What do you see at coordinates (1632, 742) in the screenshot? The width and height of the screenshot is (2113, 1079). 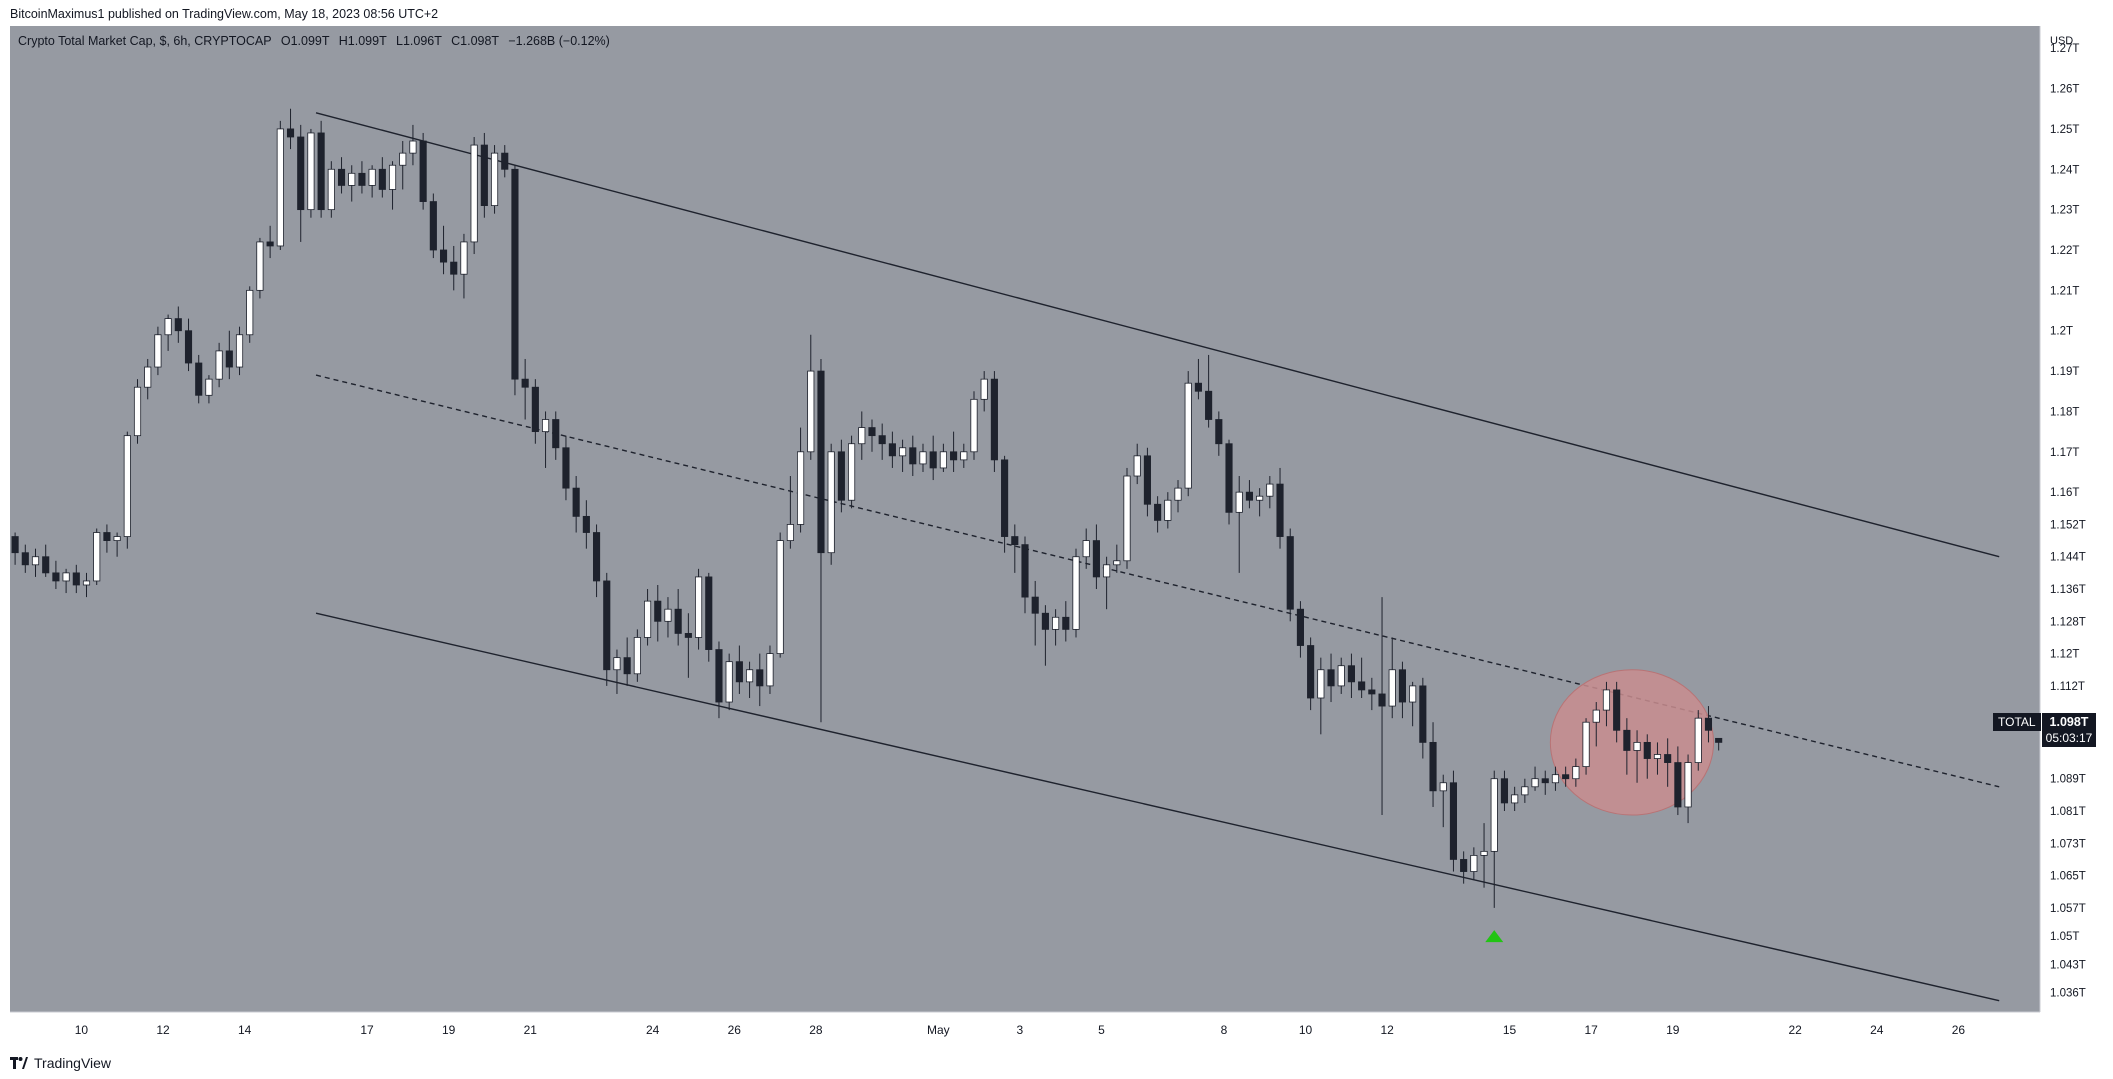 I see `highlight-circle` at bounding box center [1632, 742].